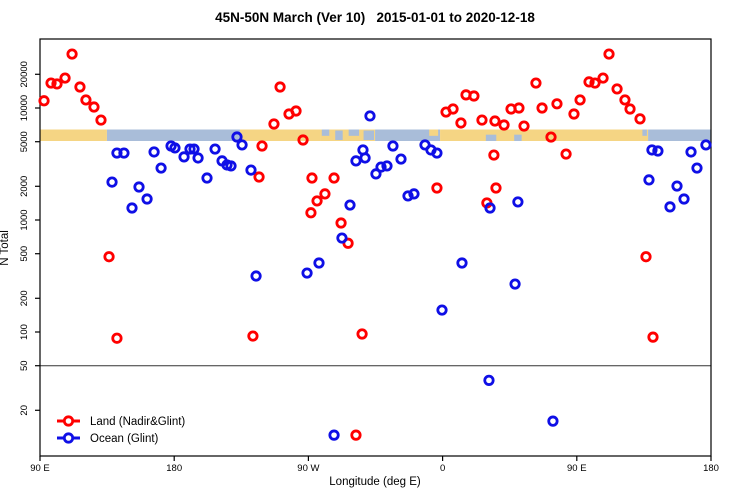 The height and width of the screenshot is (500, 750). I want to click on map-strip-ocean, so click(173, 135).